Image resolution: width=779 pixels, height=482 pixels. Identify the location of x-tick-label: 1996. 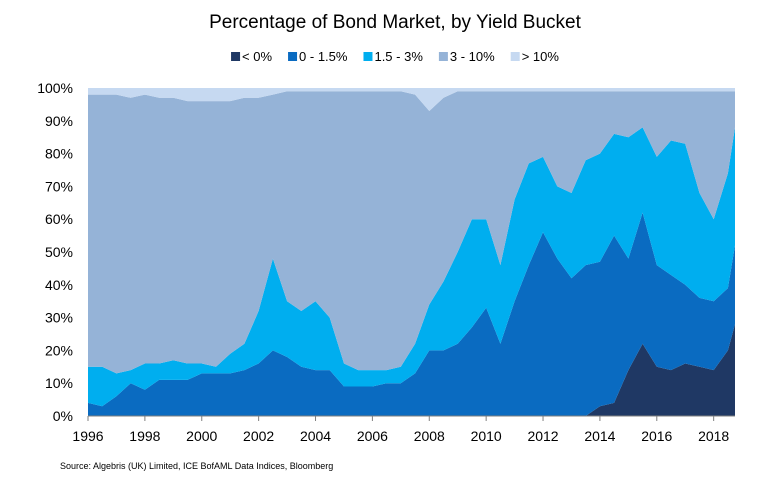
(87, 436).